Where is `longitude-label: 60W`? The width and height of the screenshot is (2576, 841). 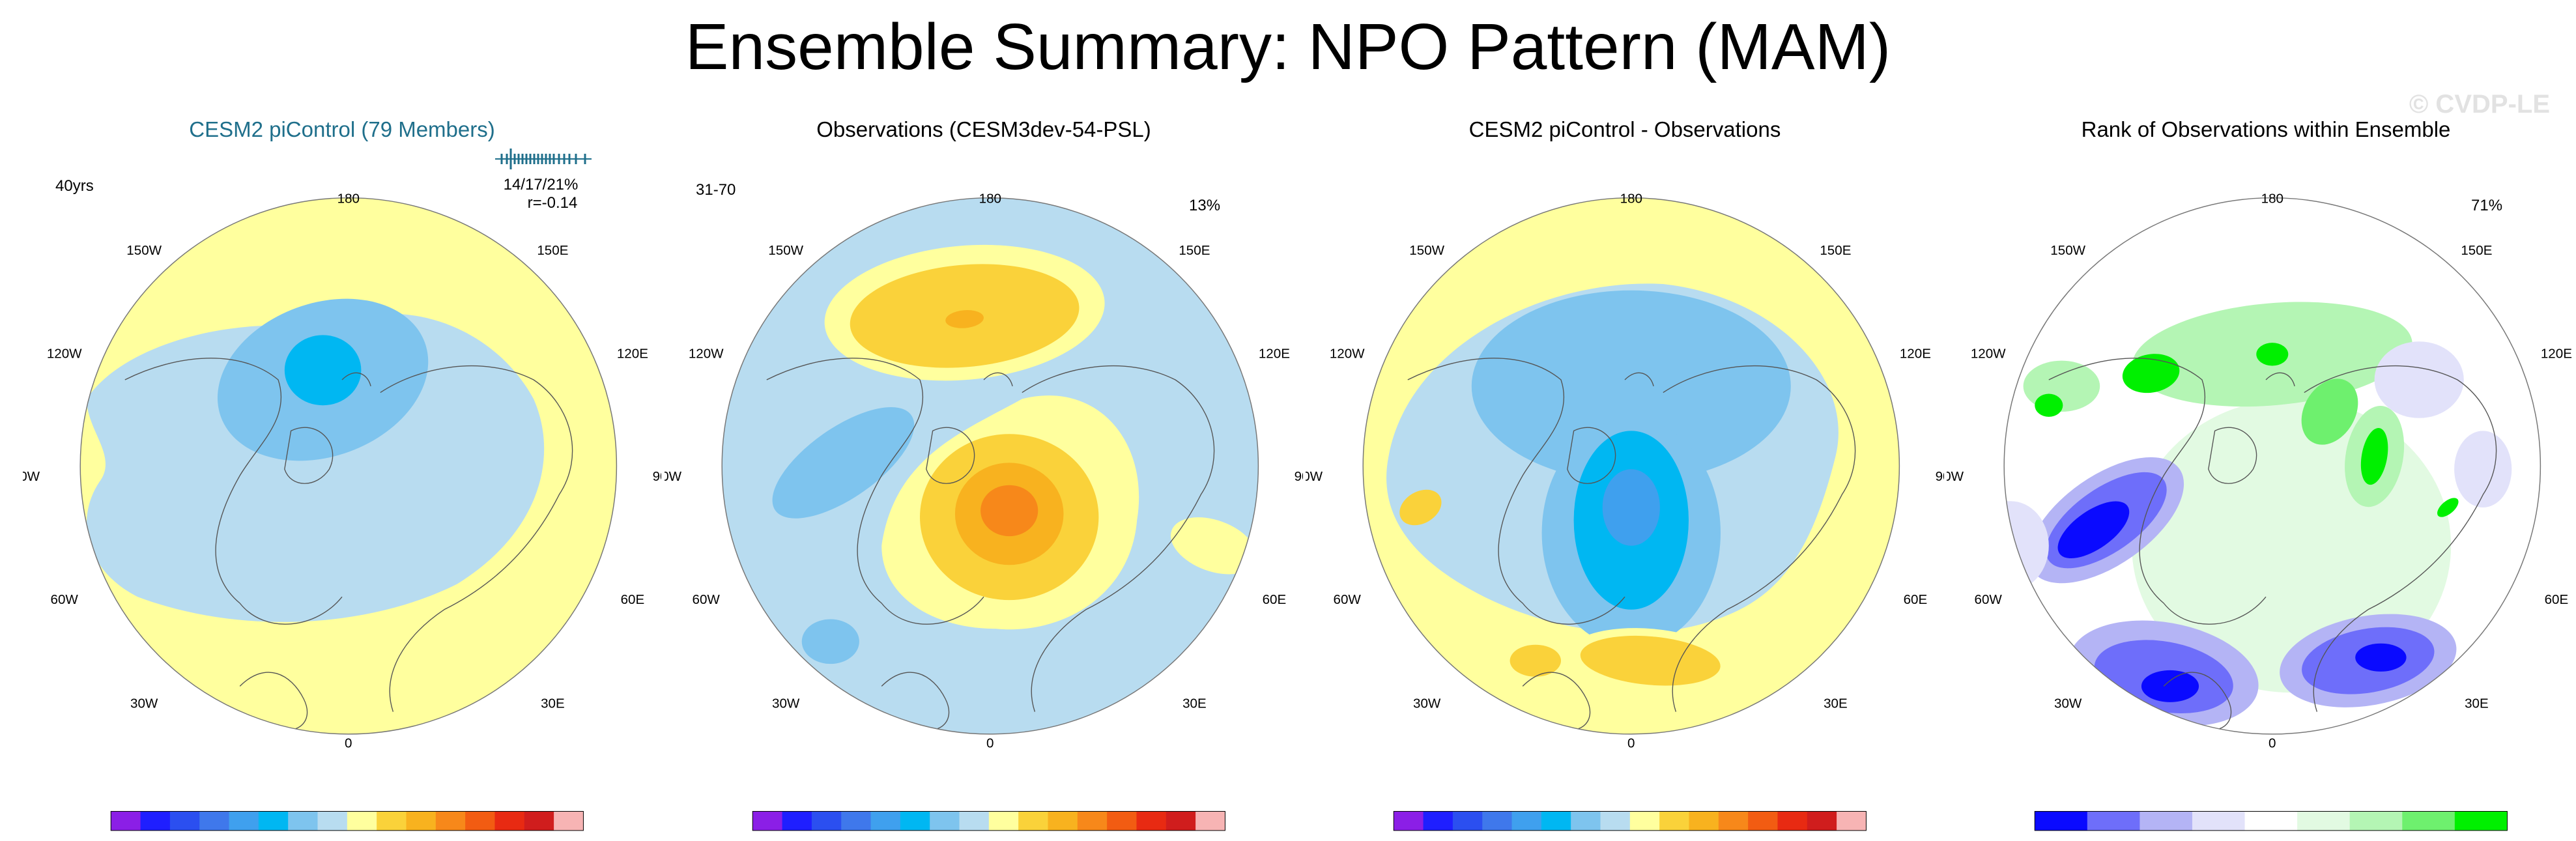
longitude-label: 60W is located at coordinates (1348, 599).